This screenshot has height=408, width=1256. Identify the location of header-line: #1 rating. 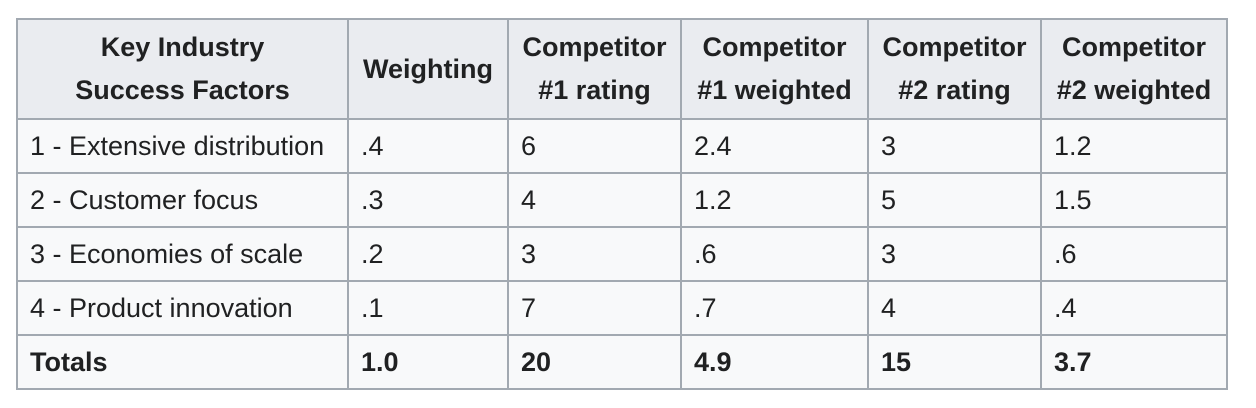
(594, 90).